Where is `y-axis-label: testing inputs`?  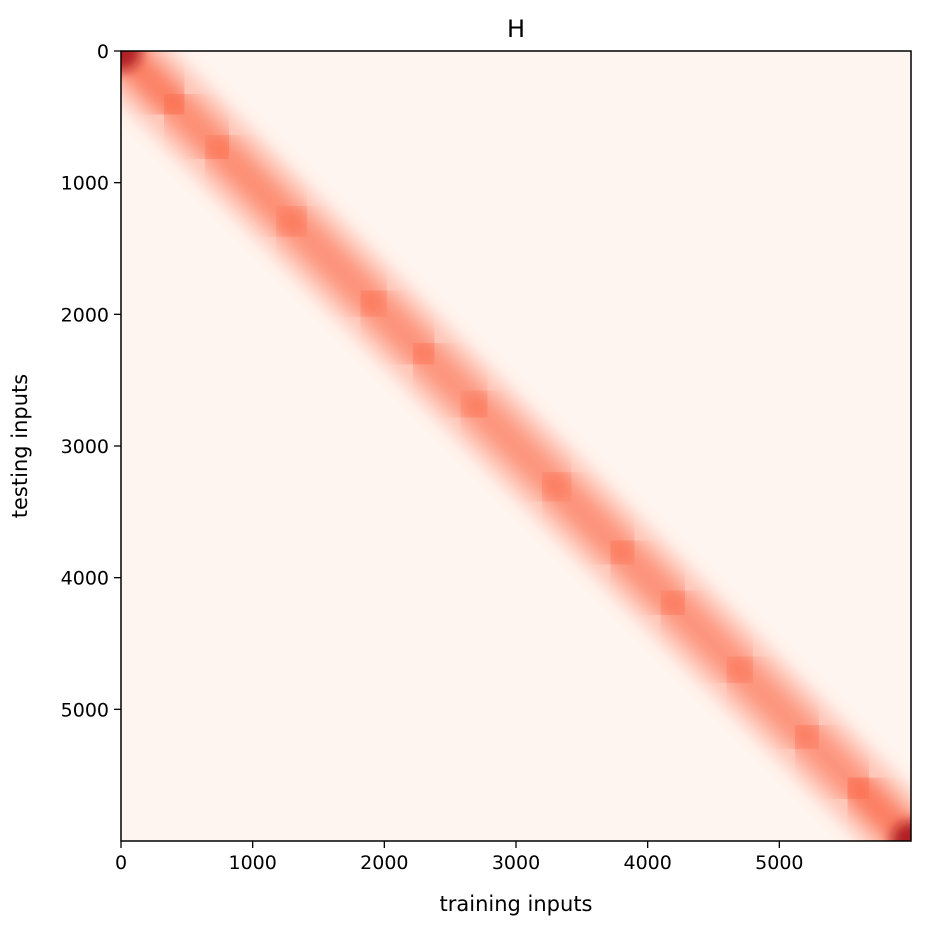 y-axis-label: testing inputs is located at coordinates (20, 446).